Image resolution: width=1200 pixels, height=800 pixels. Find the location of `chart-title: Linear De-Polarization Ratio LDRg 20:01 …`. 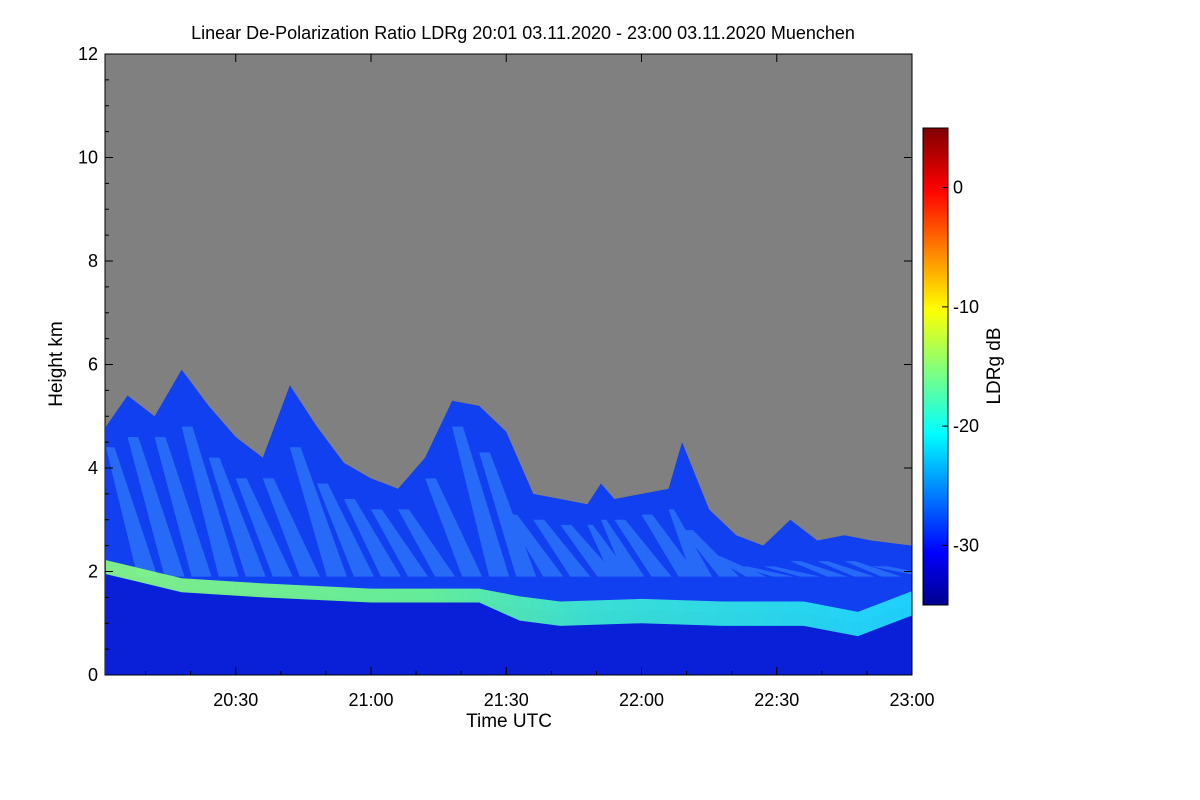

chart-title: Linear De-Polarization Ratio LDRg 20:01 … is located at coordinates (523, 33).